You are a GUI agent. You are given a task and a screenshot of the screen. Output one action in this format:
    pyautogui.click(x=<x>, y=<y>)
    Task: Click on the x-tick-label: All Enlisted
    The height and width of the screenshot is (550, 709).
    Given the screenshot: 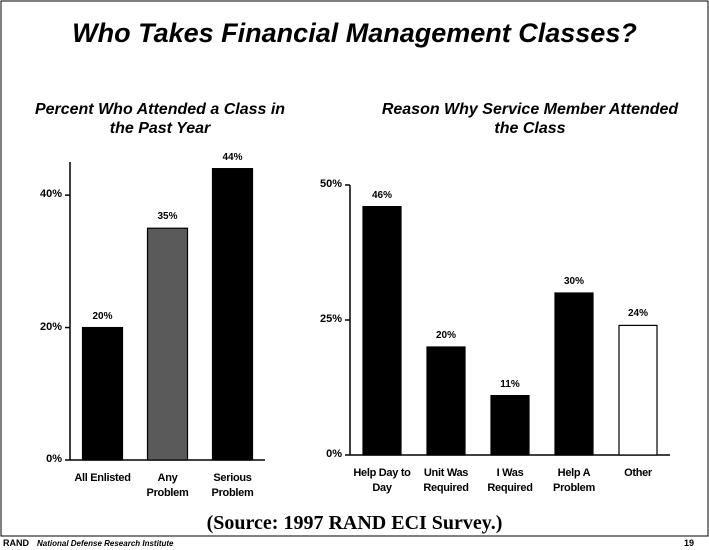 What is the action you would take?
    pyautogui.click(x=102, y=478)
    